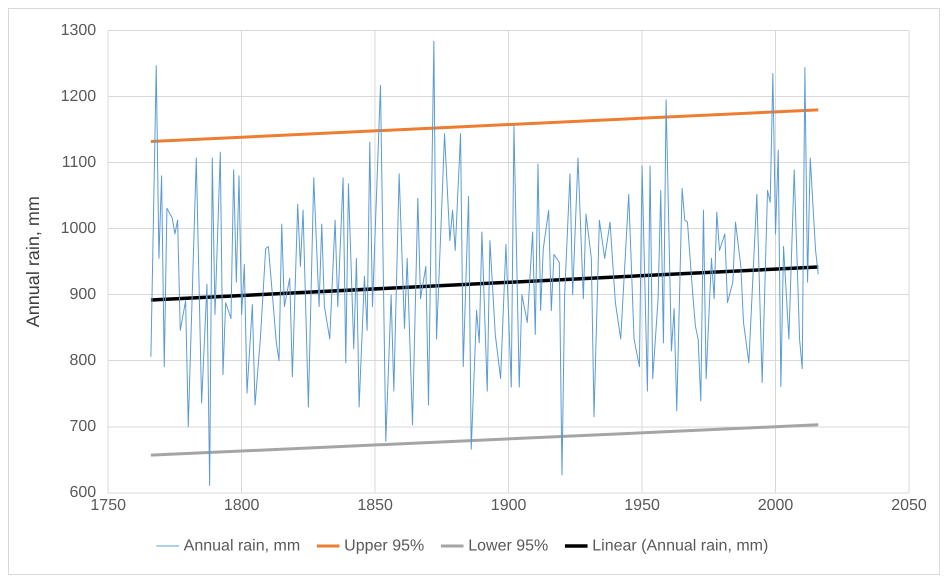  Describe the element at coordinates (78, 229) in the screenshot. I see `y-tick-label: 1000` at that location.